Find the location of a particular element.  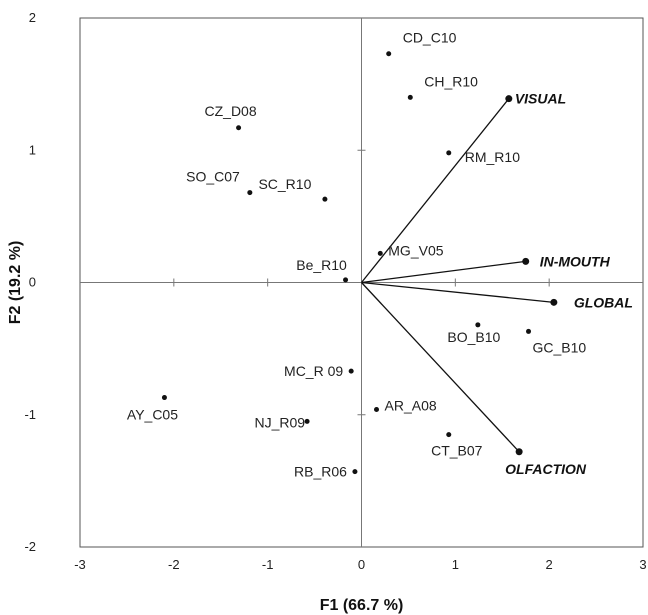

observation-label: RB_R06 is located at coordinates (320, 472).